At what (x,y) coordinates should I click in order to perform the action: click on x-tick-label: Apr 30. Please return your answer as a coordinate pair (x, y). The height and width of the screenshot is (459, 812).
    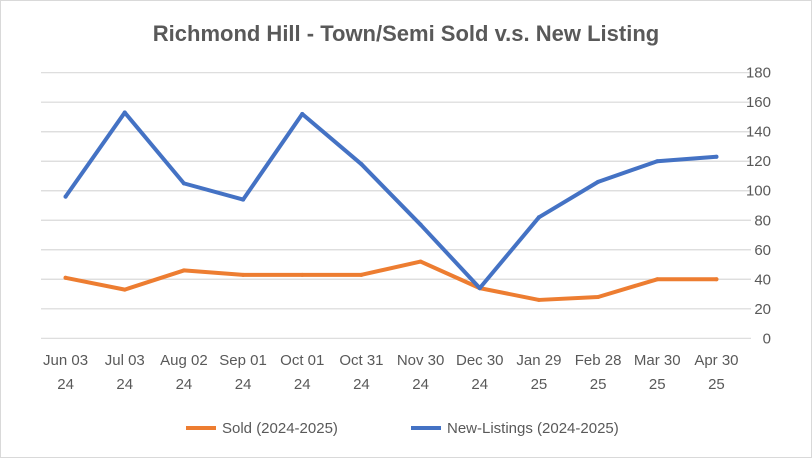
    Looking at the image, I should click on (716, 360).